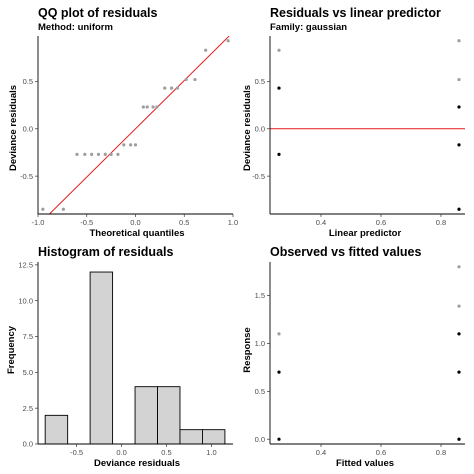 The height and width of the screenshot is (474, 474). Describe the element at coordinates (365, 463) in the screenshot. I see `observed-x-label: Fitted values` at that location.